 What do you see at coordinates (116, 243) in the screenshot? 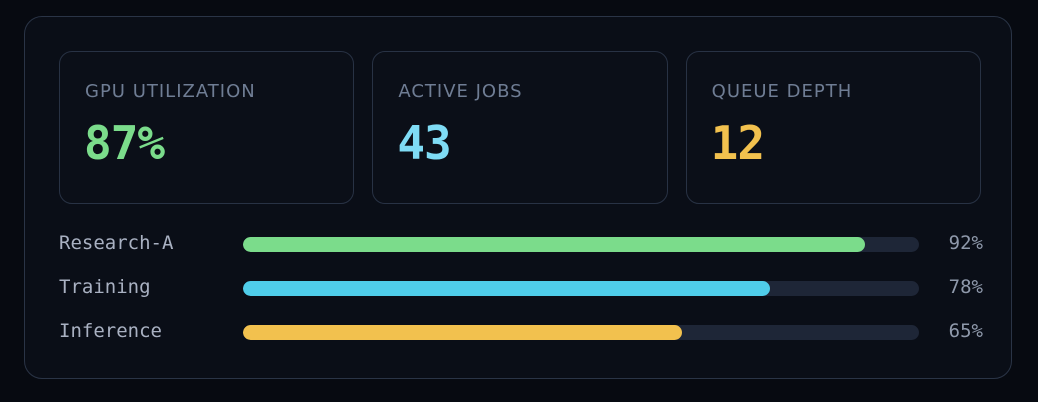
I see `workload-label: Research-A` at bounding box center [116, 243].